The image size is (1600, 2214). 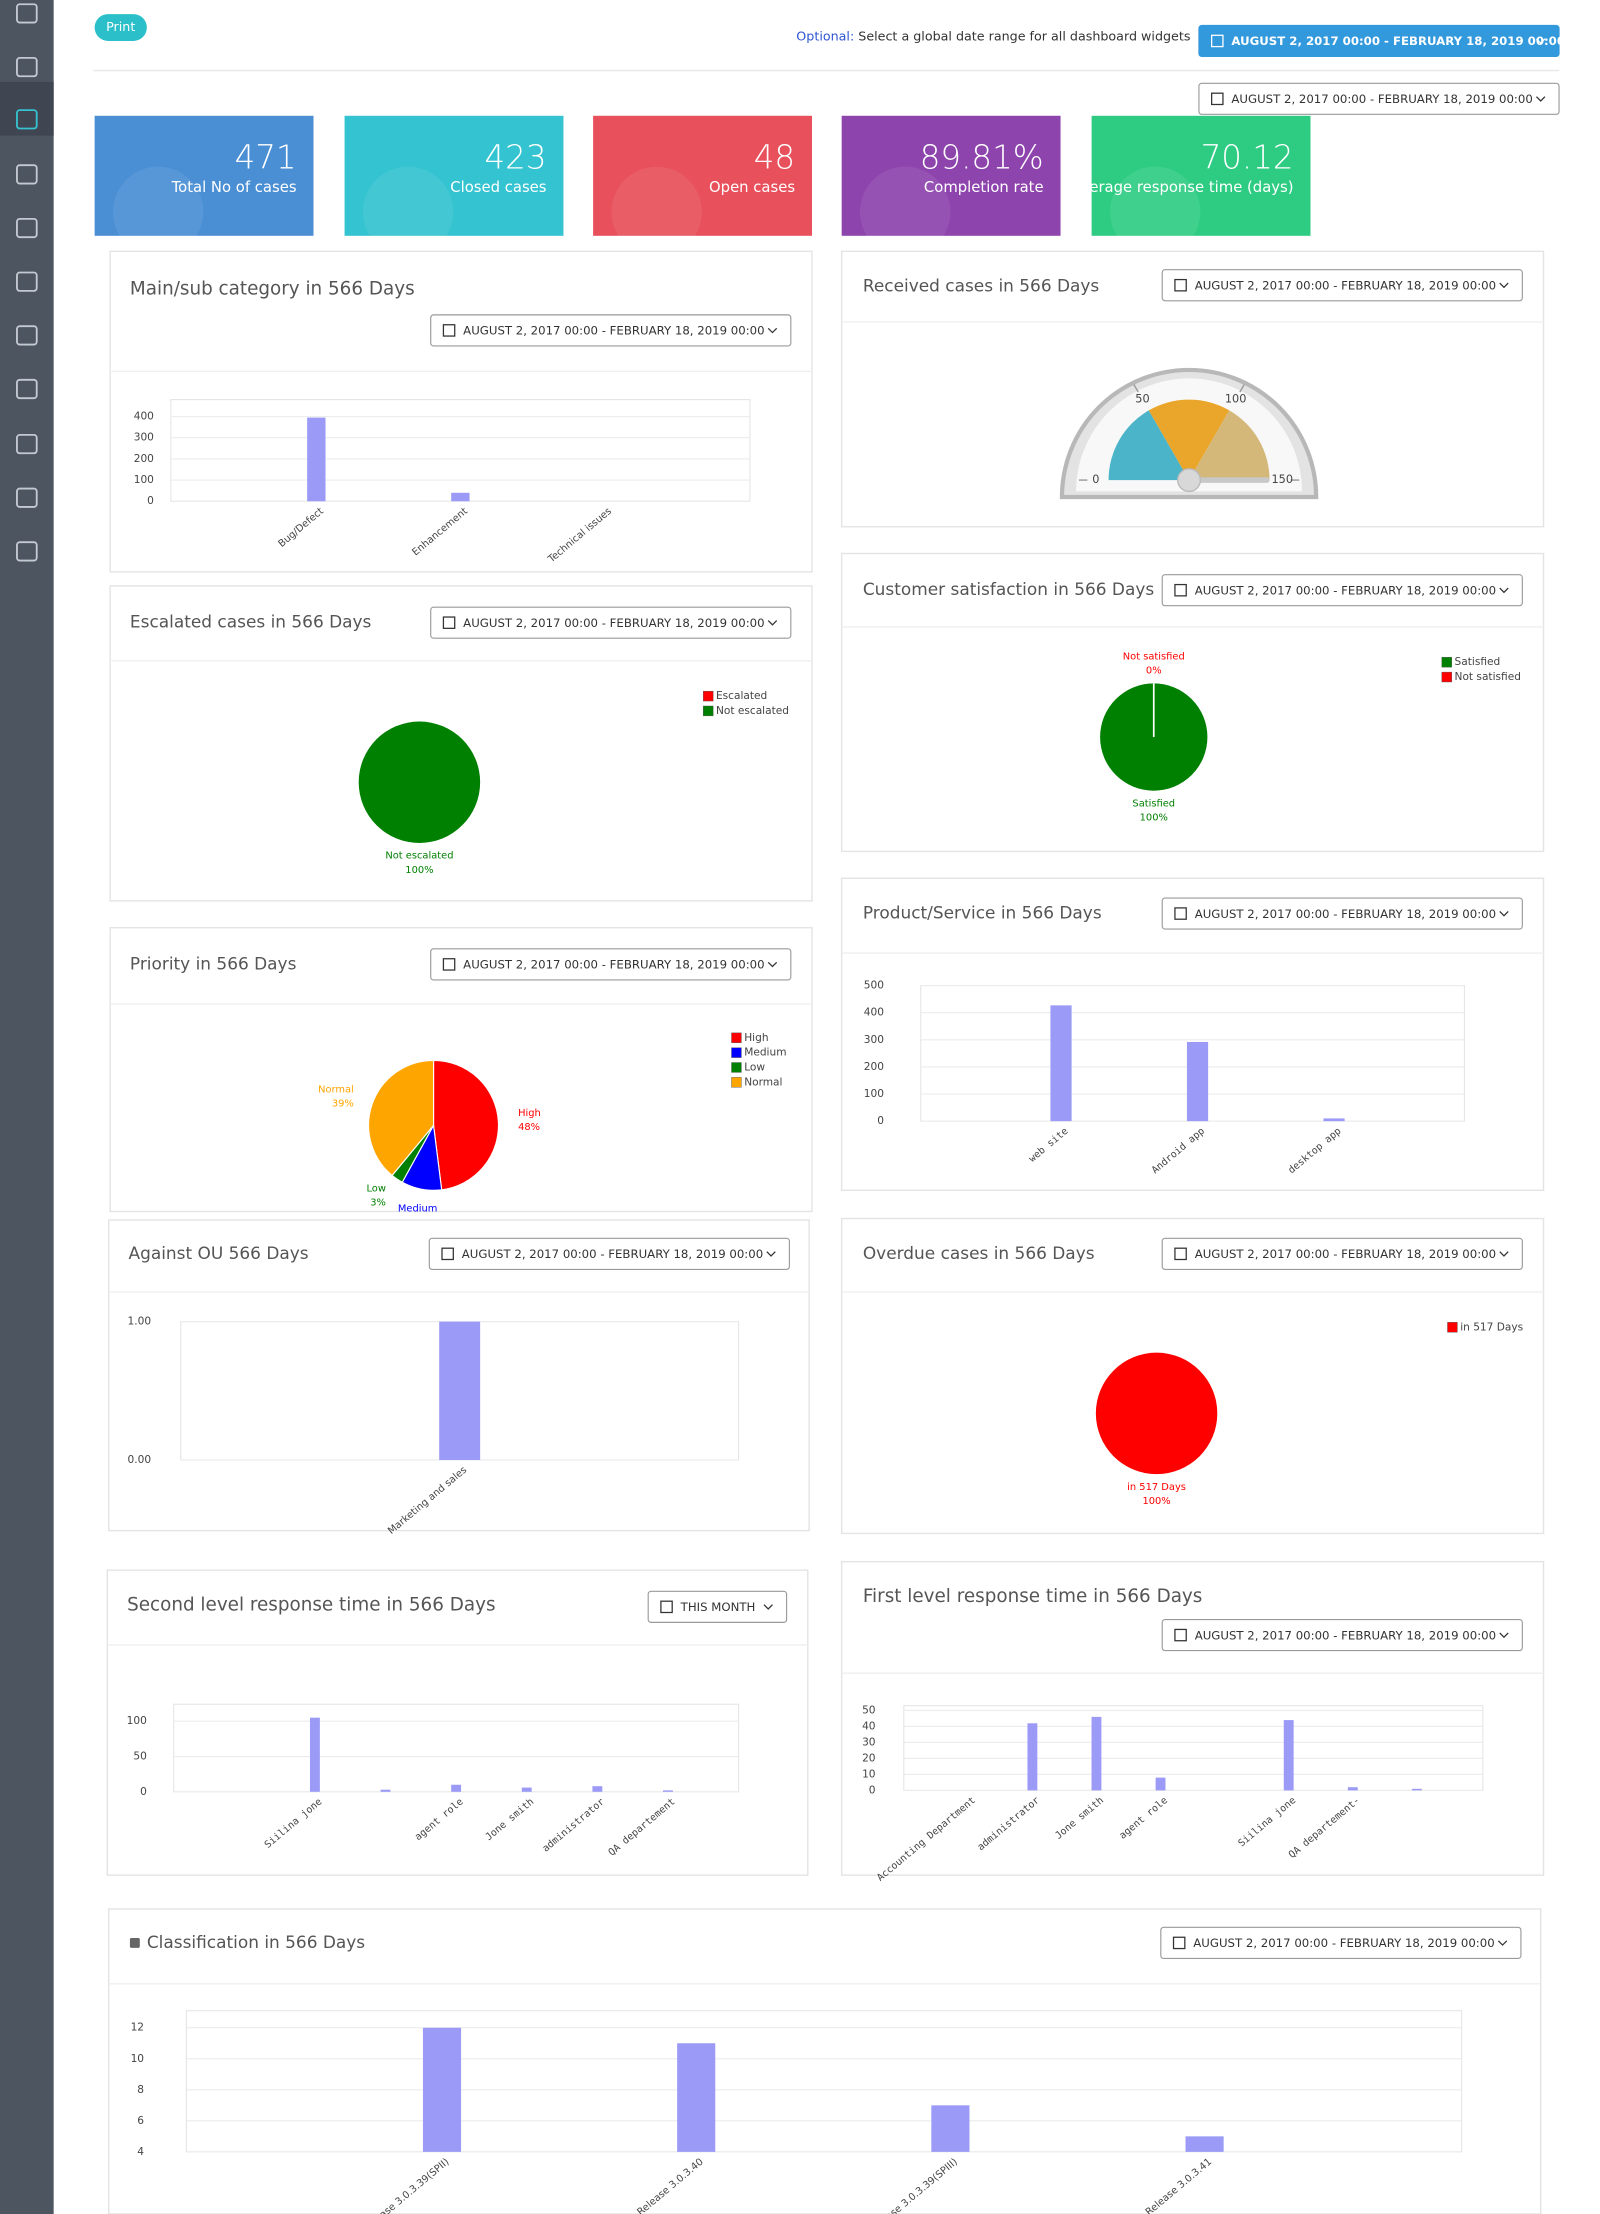 I want to click on kpi-label: Completion rate, so click(x=984, y=187).